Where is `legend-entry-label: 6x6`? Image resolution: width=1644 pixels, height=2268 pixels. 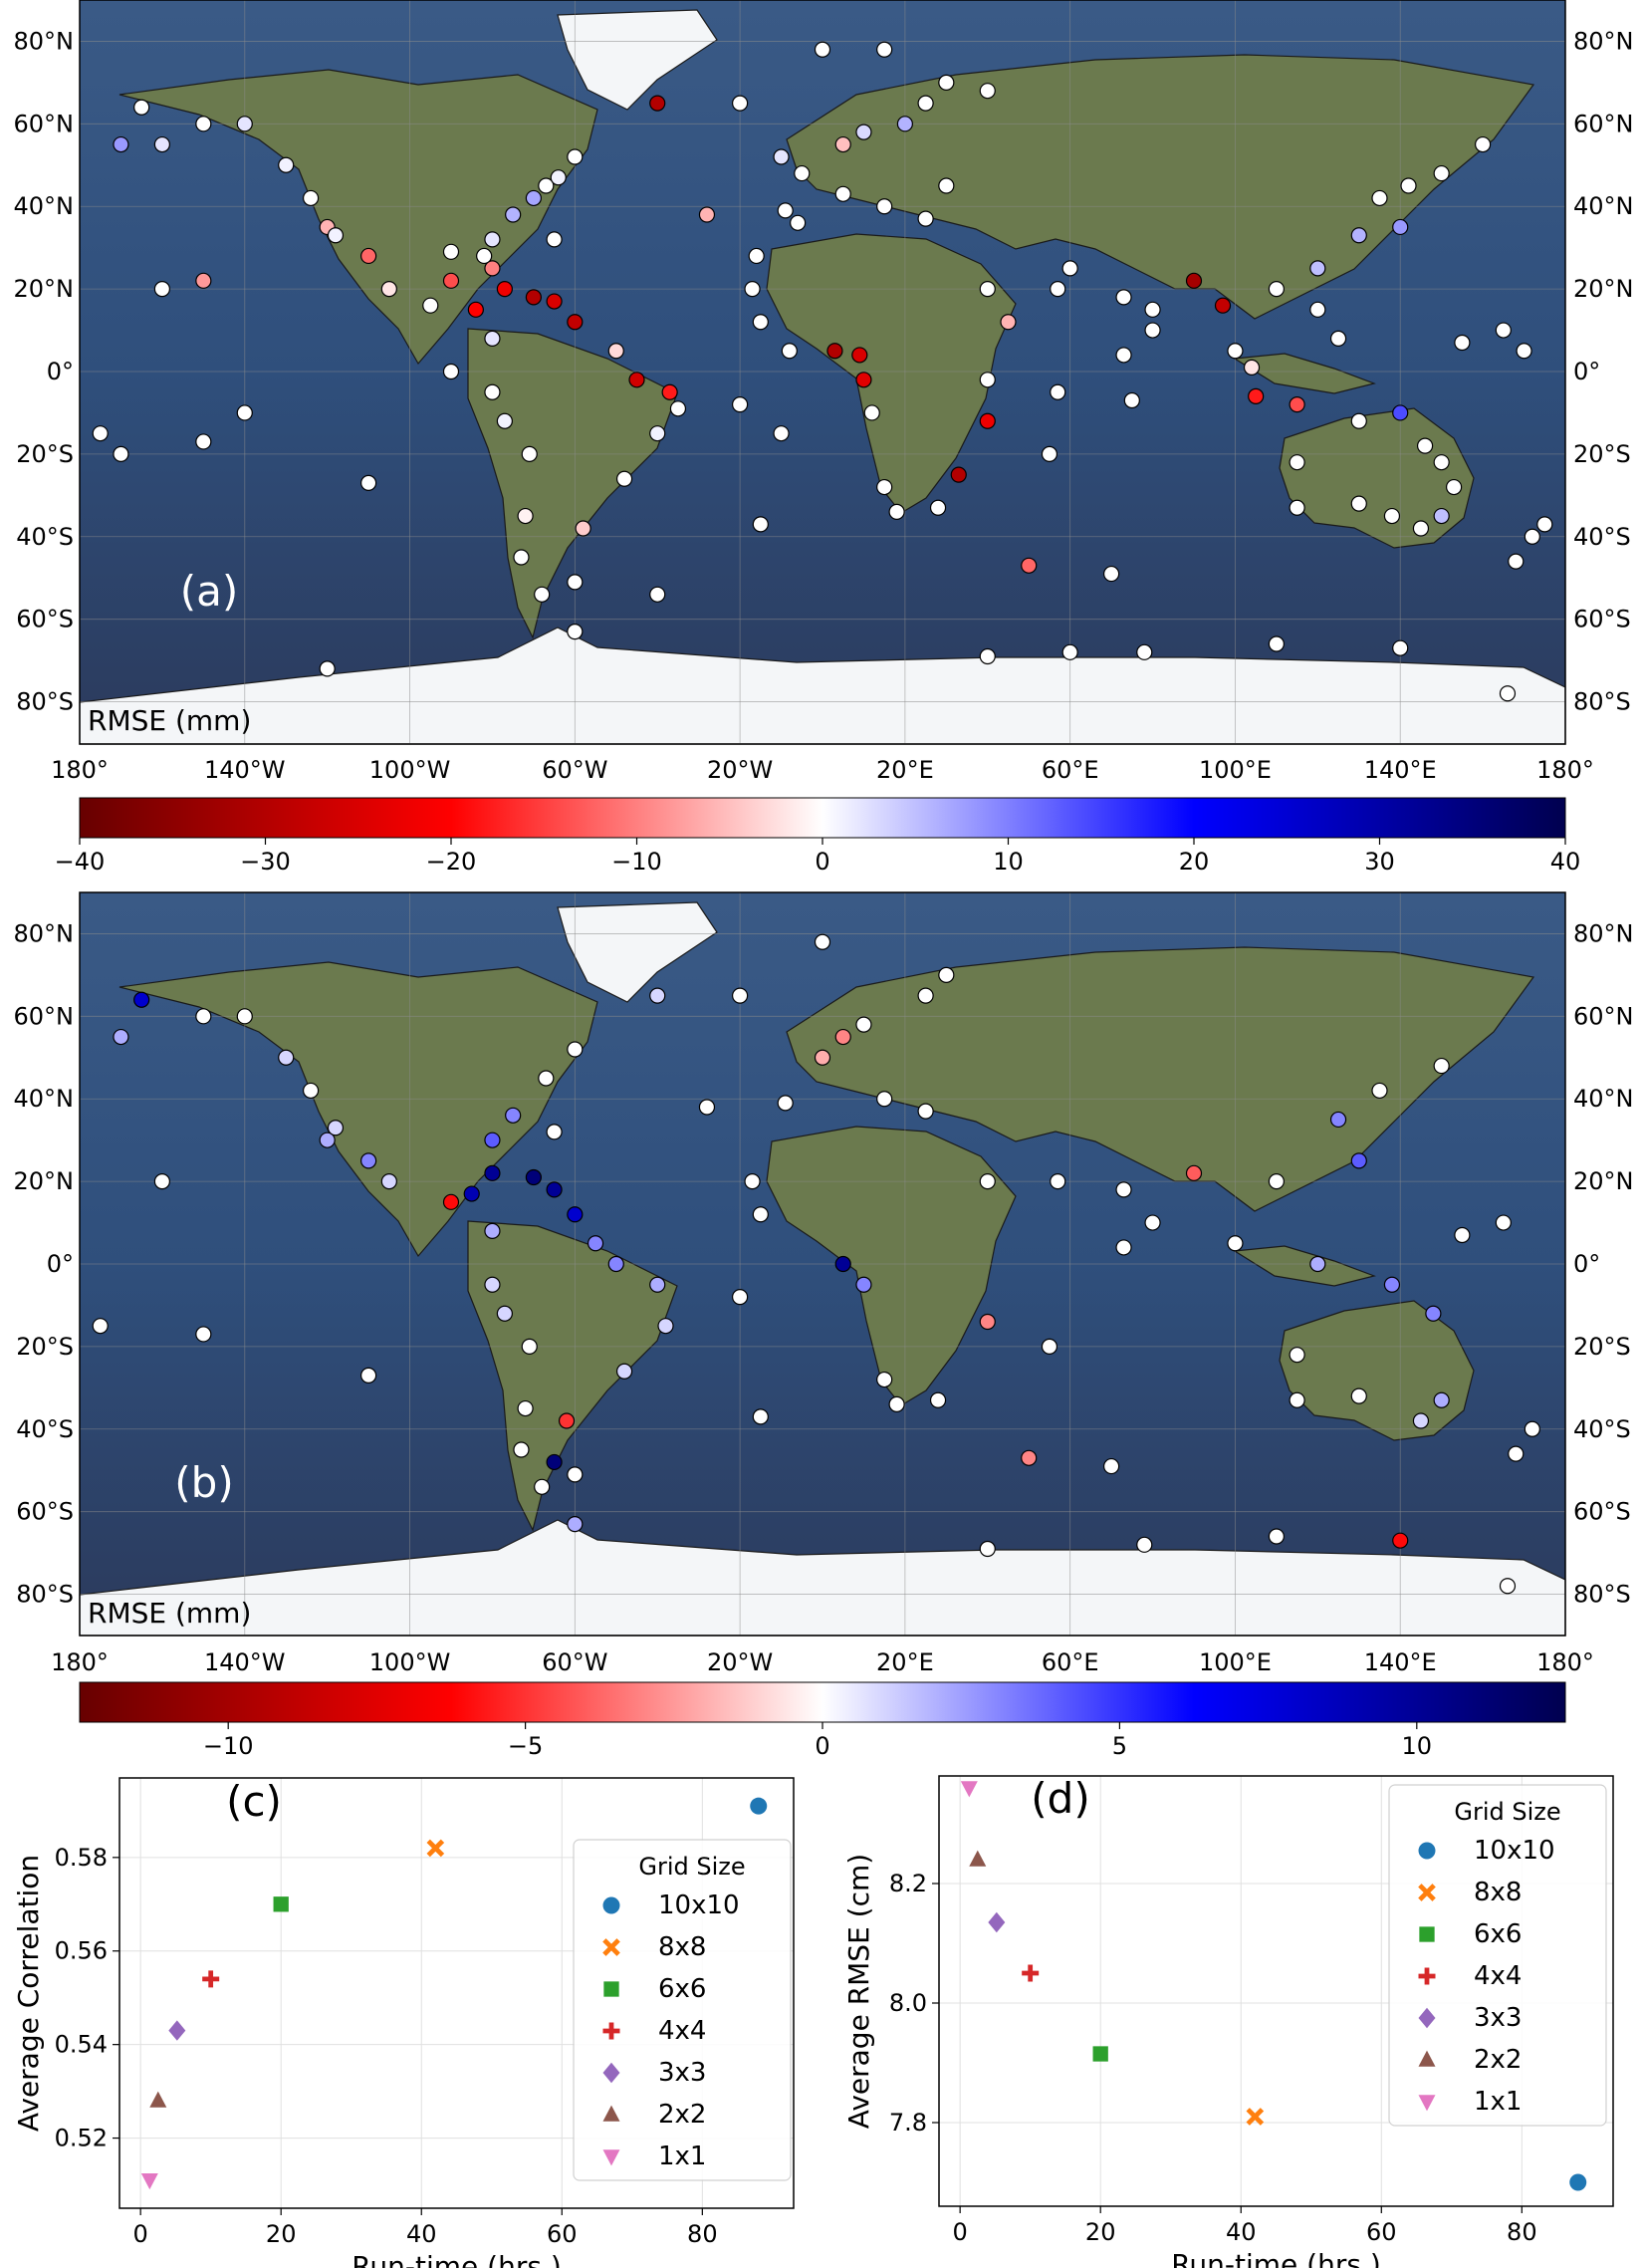
legend-entry-label: 6x6 is located at coordinates (682, 1989).